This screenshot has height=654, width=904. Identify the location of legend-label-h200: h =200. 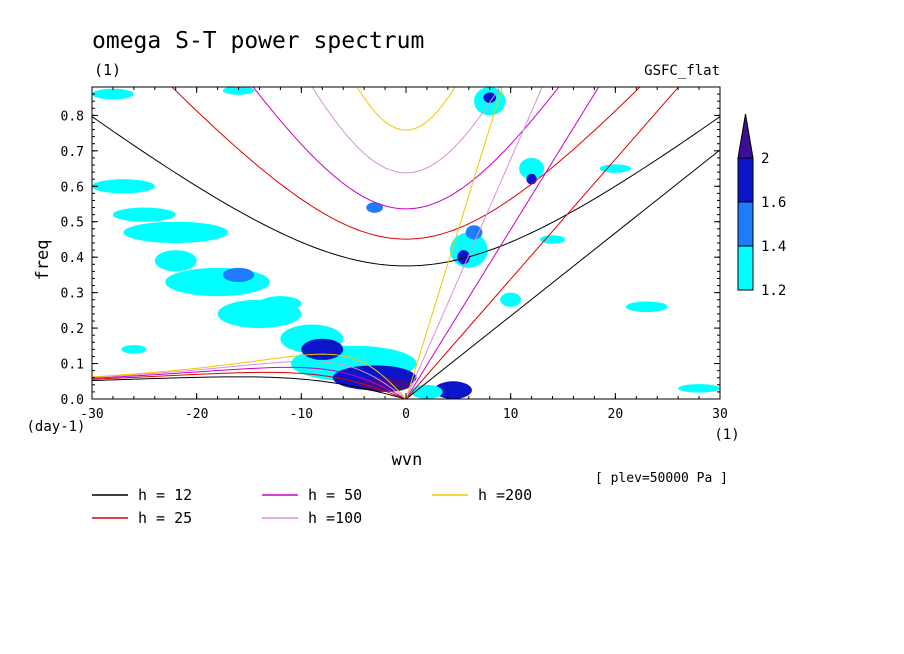
(505, 495).